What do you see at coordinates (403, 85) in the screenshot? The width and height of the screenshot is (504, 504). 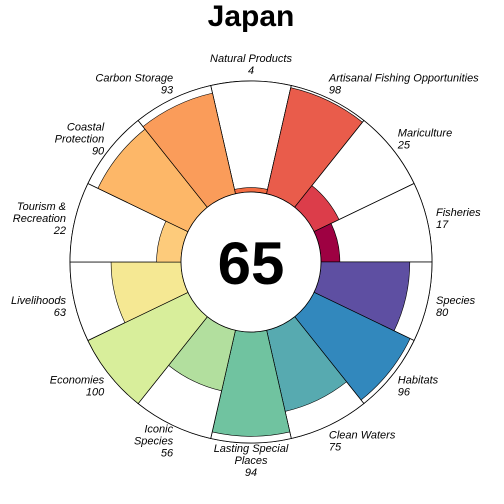 I see `label-artisanal-fishing-opportunities: Artisanal Fishing Opportunities 98` at bounding box center [403, 85].